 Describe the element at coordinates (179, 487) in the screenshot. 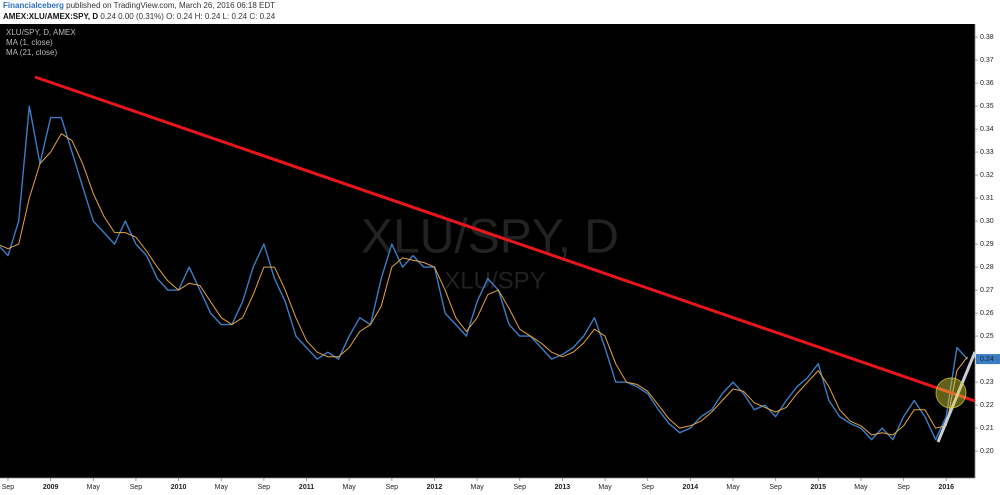

I see `x-tick-label: 2010` at that location.